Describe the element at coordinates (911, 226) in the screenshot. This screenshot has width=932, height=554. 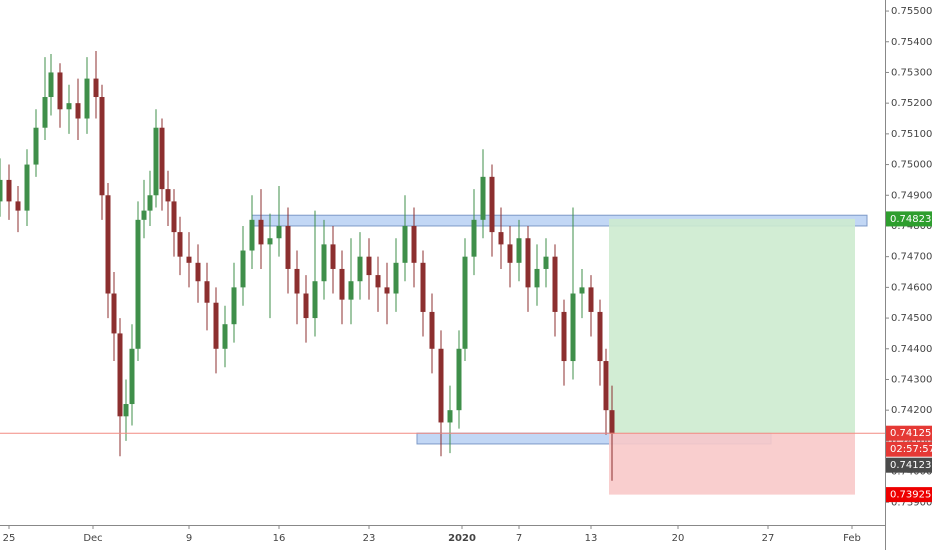
I see `y-tick-label: 0.74800` at that location.